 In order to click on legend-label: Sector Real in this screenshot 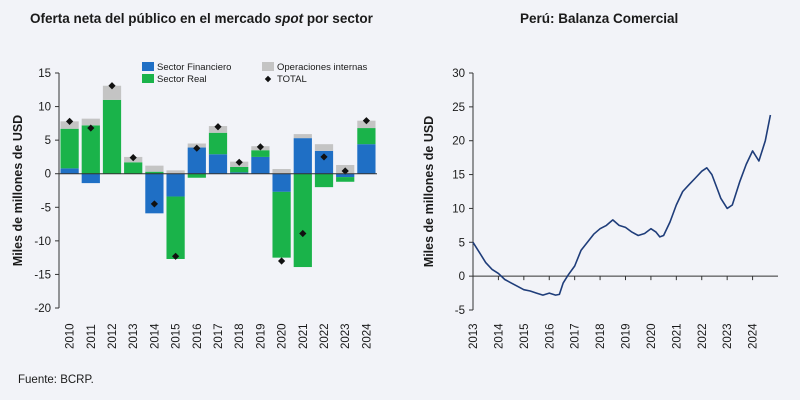, I will do `click(182, 79)`.